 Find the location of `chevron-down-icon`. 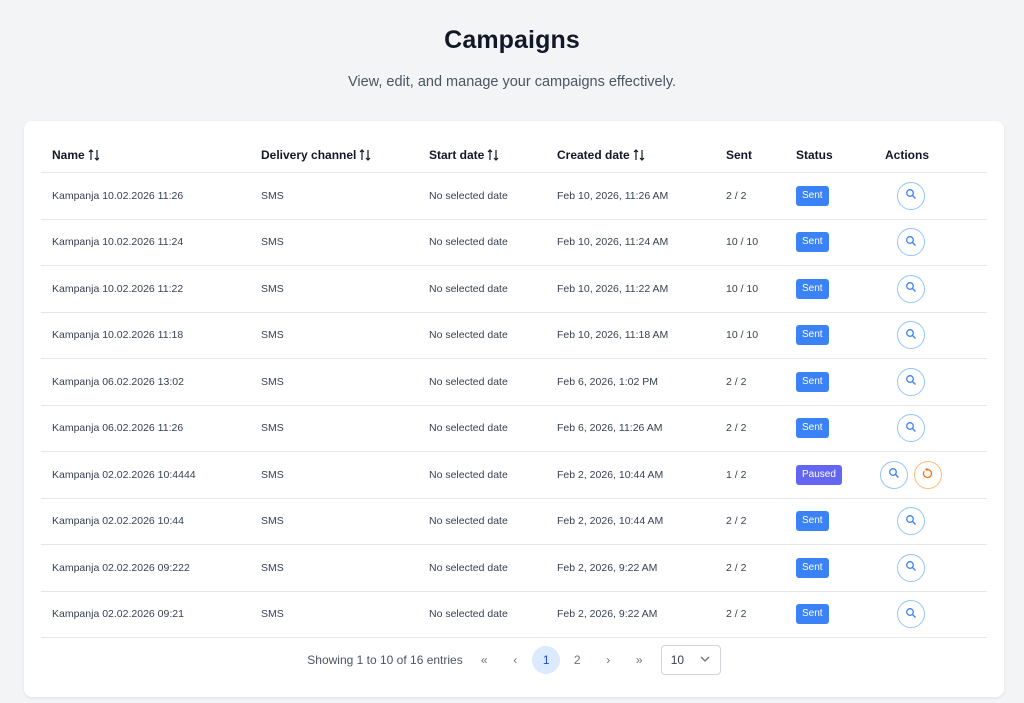

chevron-down-icon is located at coordinates (705, 660).